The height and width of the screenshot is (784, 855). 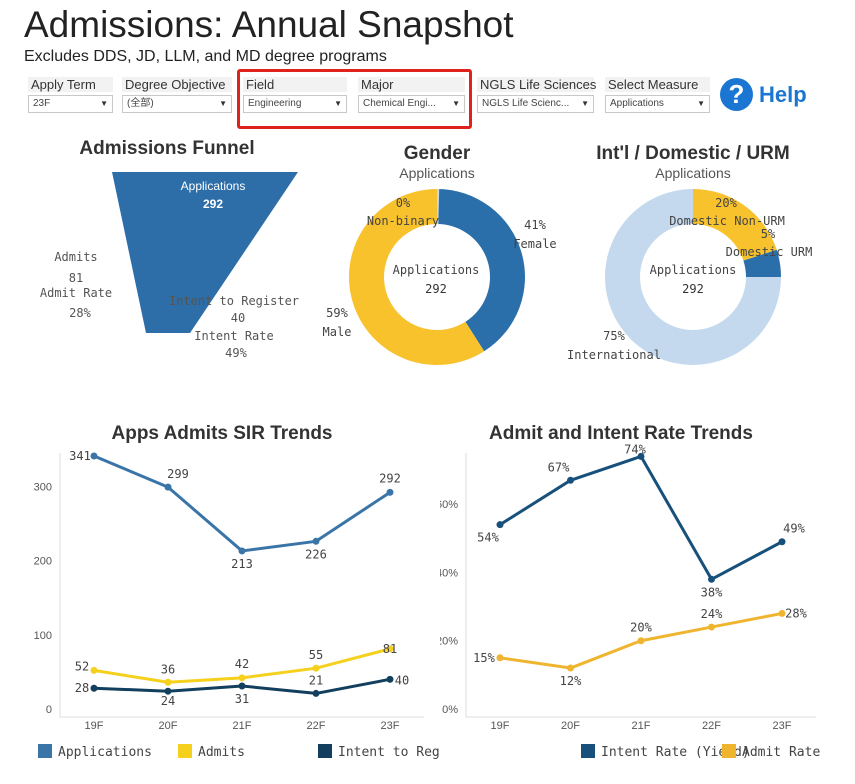 I want to click on gender-title: Gender, so click(x=437, y=153).